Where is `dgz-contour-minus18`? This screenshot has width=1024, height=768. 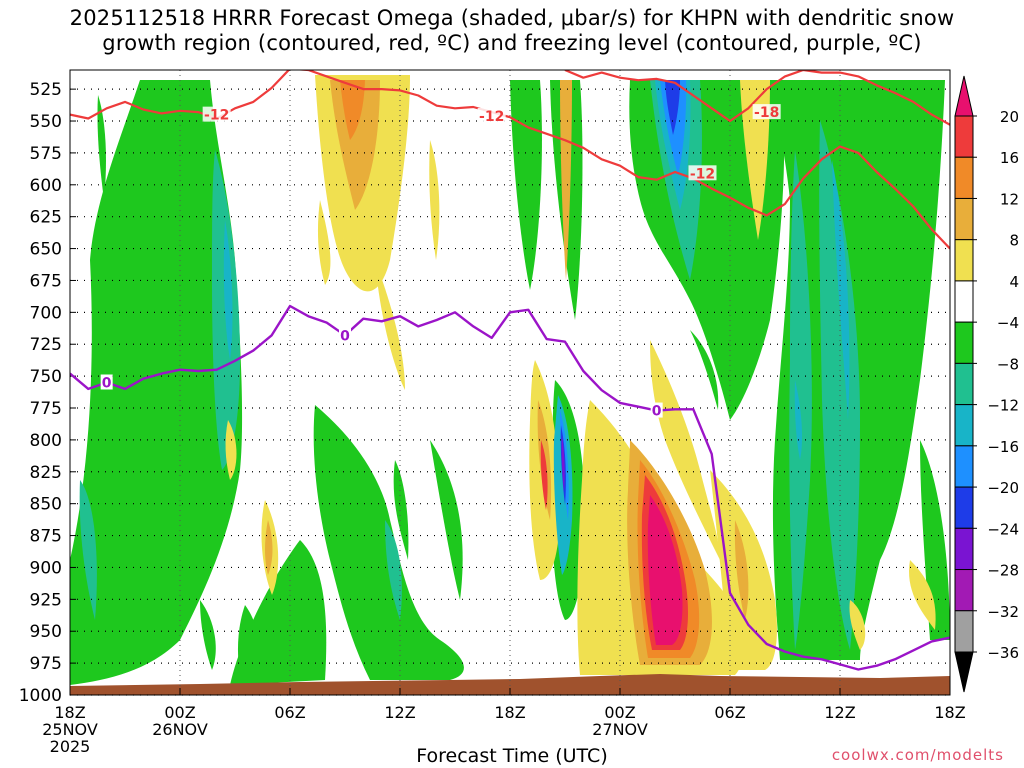
dgz-contour-minus18 is located at coordinates (757, 98).